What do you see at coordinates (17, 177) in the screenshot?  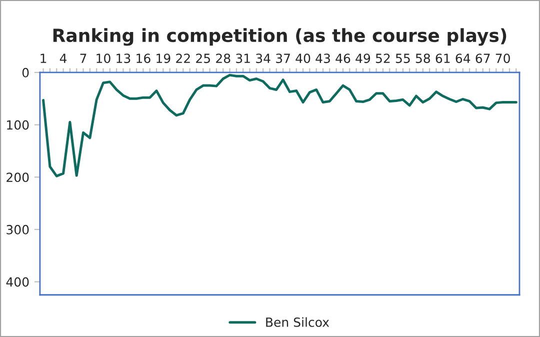 I see `y-tick-label: 200` at bounding box center [17, 177].